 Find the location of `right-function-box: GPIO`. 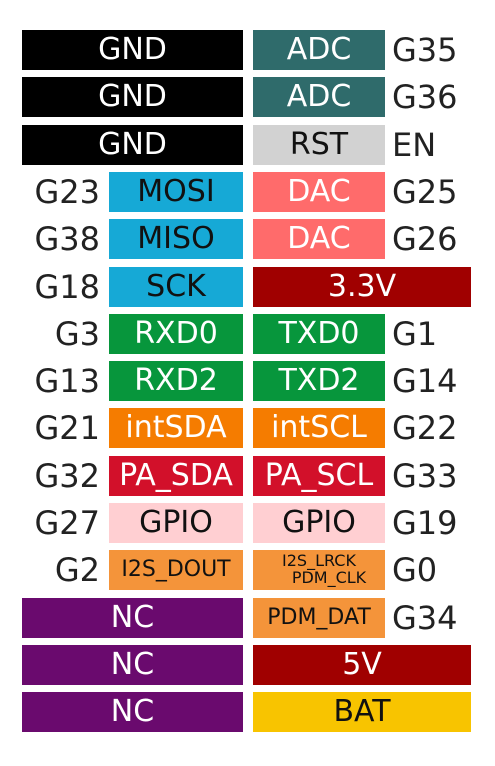

right-function-box: GPIO is located at coordinates (319, 523).